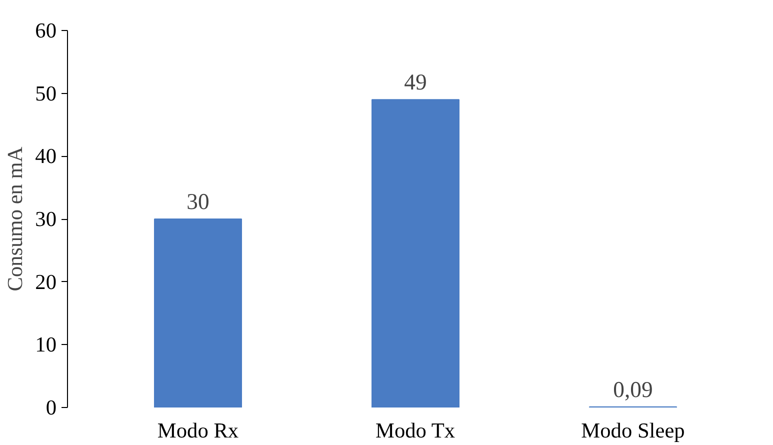  What do you see at coordinates (415, 82) in the screenshot?
I see `data-label: 49` at bounding box center [415, 82].